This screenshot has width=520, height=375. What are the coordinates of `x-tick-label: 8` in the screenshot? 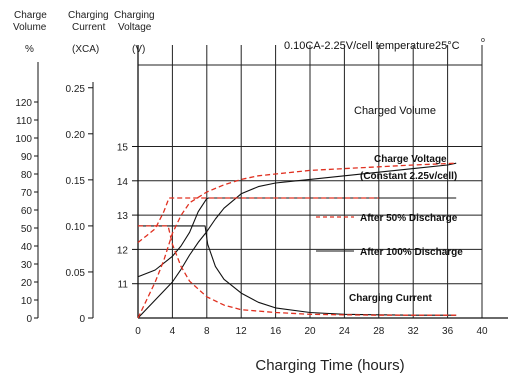 It's located at (207, 331).